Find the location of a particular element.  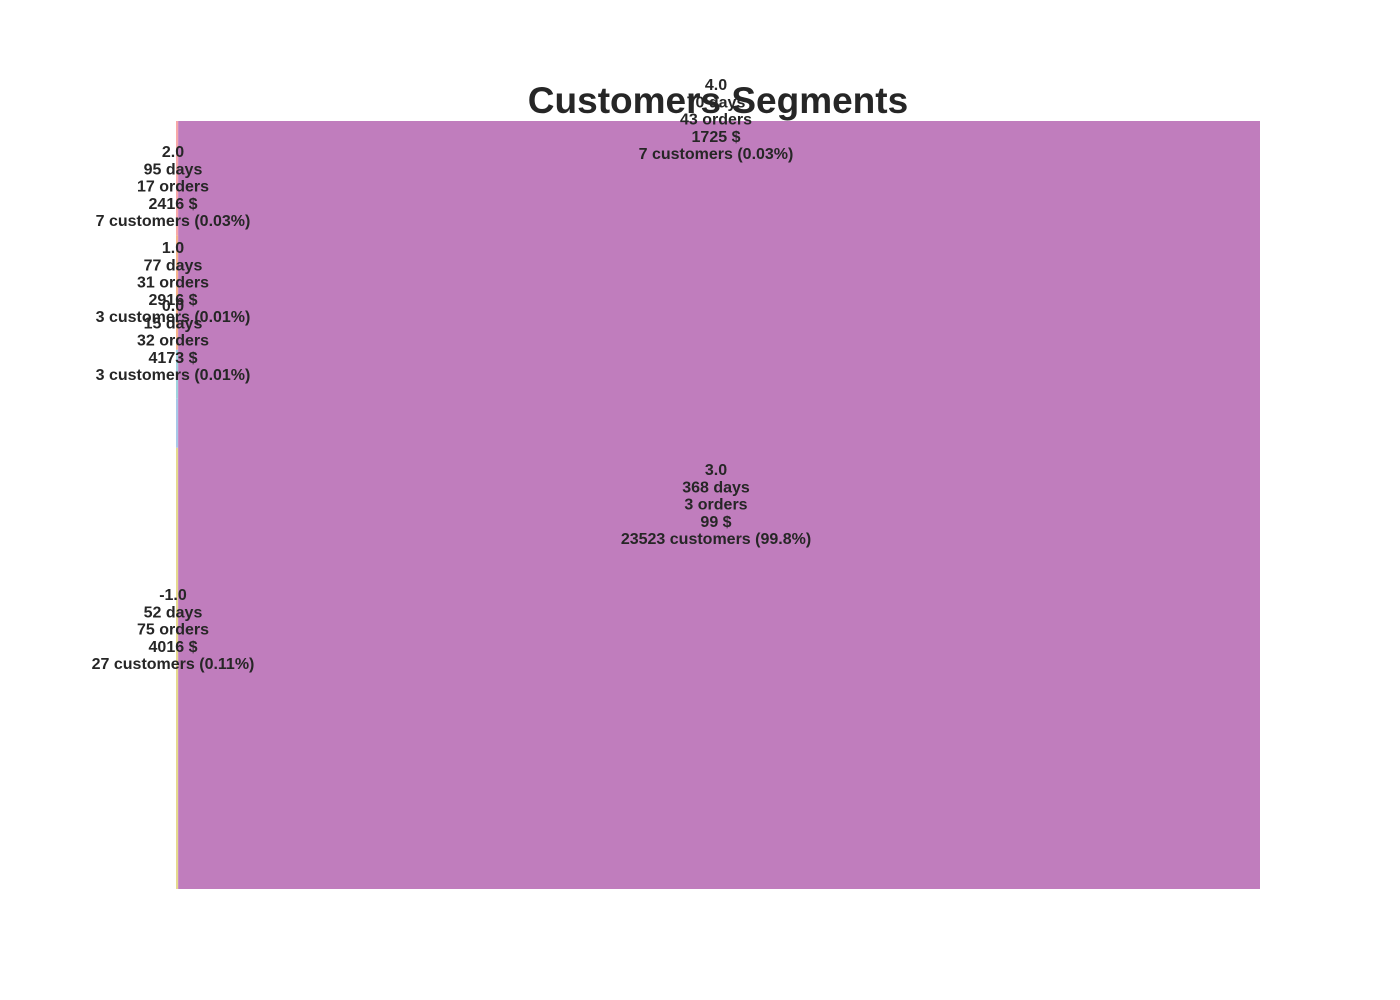

segment-amount-label: 4016 $ is located at coordinates (173, 647).